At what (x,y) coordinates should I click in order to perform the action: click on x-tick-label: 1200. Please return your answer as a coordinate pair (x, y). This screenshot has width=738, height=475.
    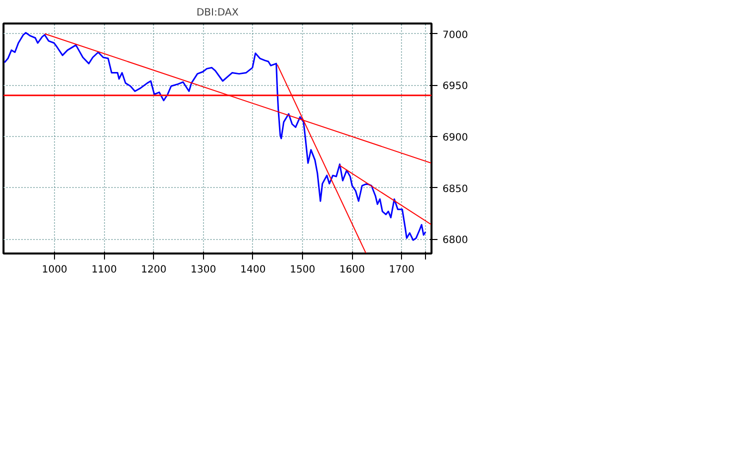
    Looking at the image, I should click on (153, 270).